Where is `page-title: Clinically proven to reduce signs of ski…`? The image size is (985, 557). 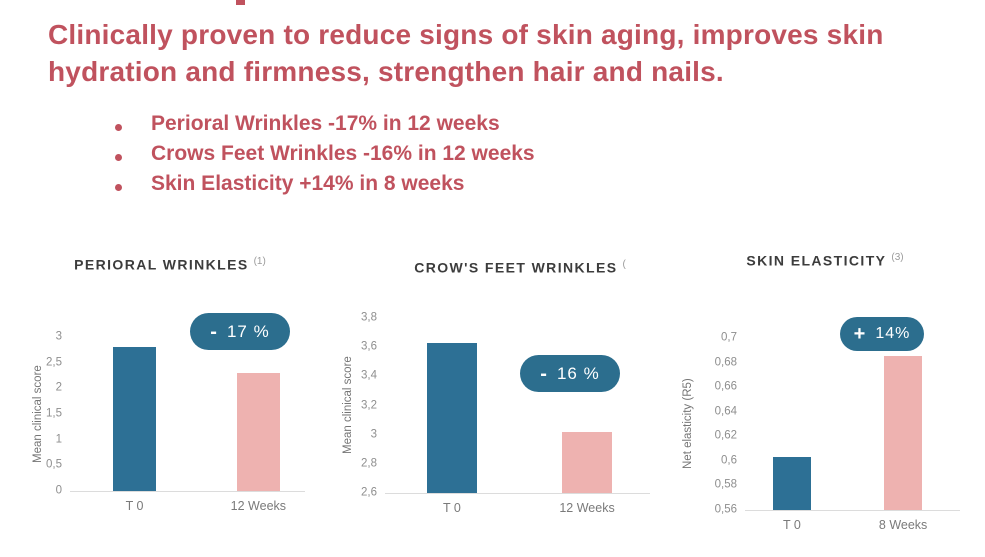 page-title: Clinically proven to reduce signs of ski… is located at coordinates (488, 53).